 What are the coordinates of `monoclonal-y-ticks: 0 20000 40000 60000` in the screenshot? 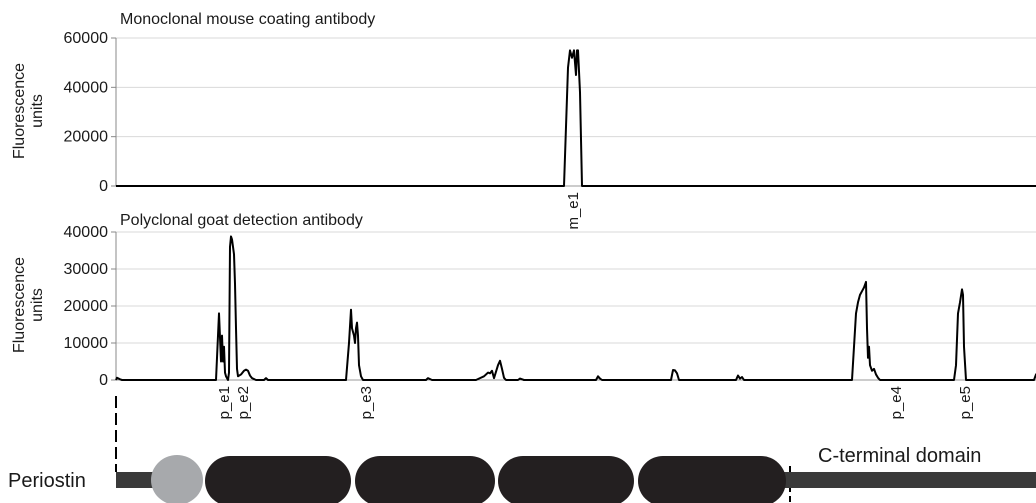 It's located at (90, 112).